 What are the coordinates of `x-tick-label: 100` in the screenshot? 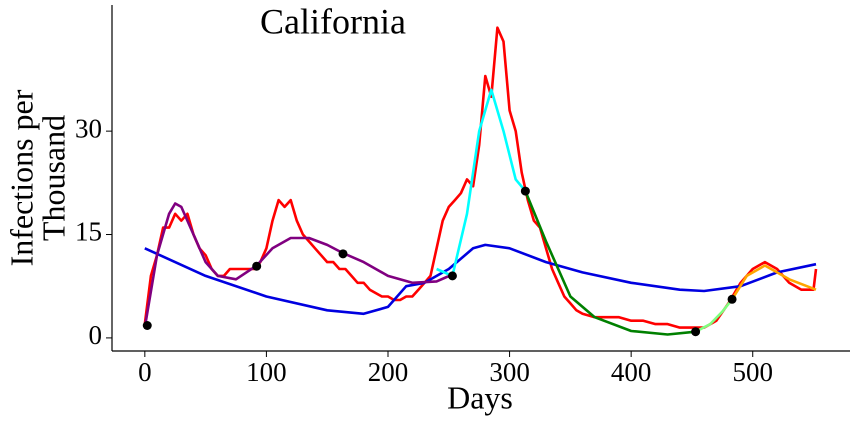 It's located at (266, 372).